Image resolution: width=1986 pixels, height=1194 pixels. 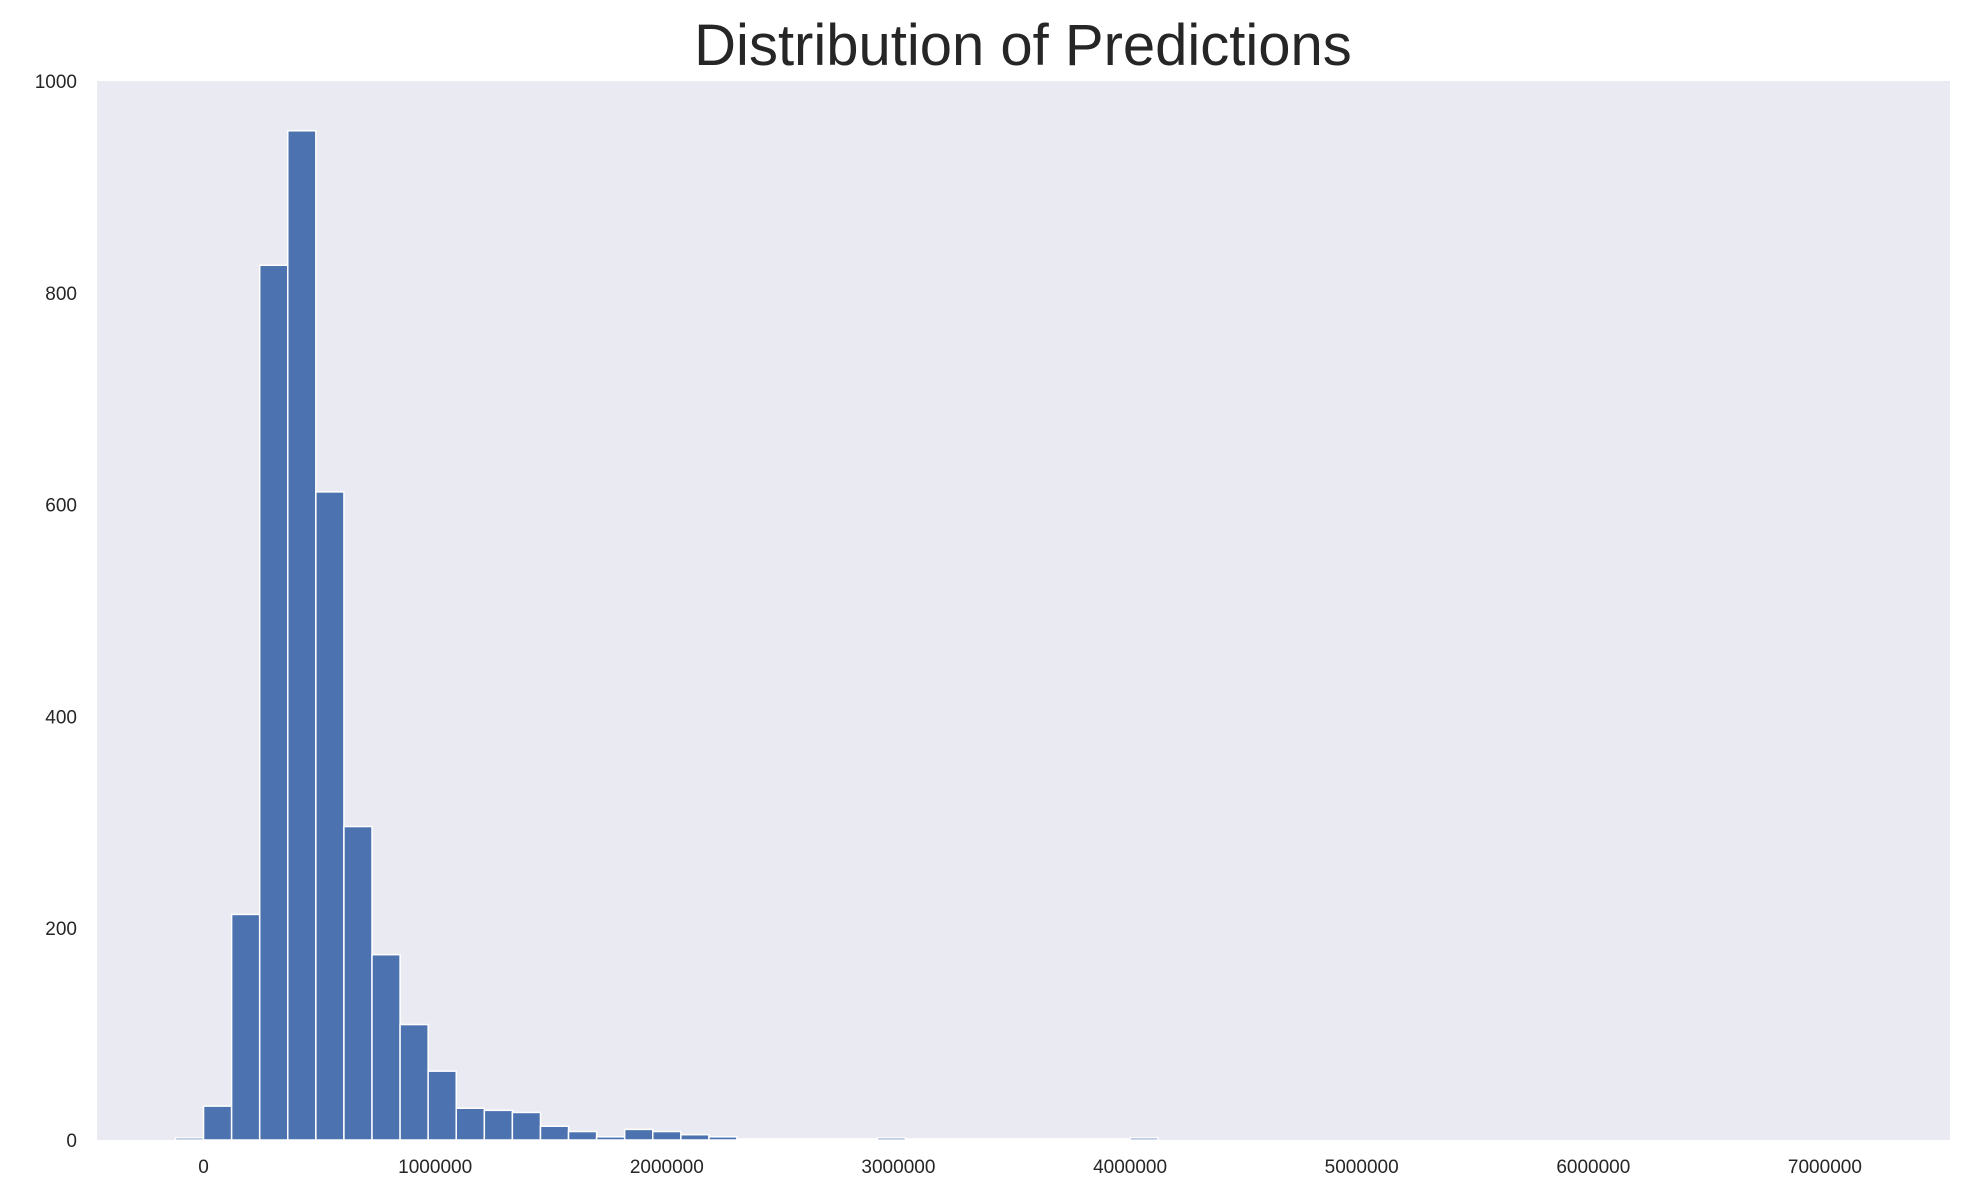 I want to click on x-tick-label: 4000000, so click(x=1130, y=1167).